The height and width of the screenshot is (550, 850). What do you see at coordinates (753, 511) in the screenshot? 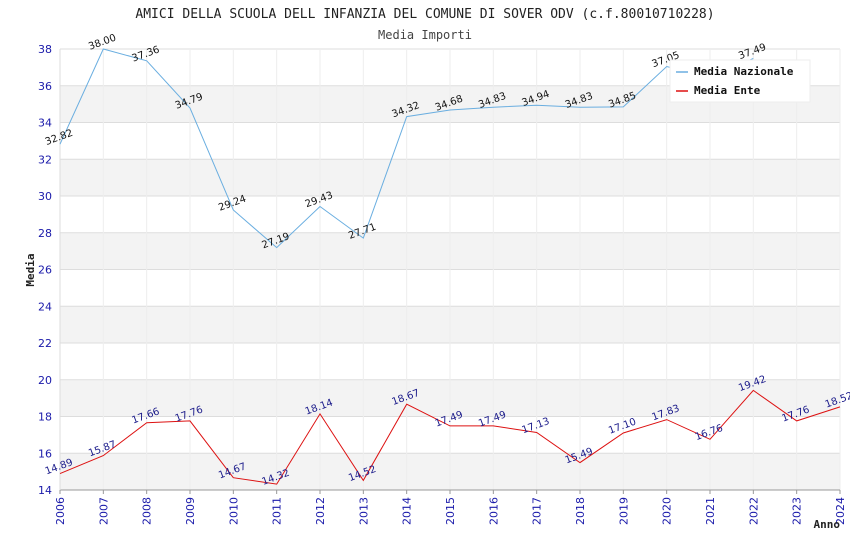
I see `x-tick-label: 2022` at bounding box center [753, 511].